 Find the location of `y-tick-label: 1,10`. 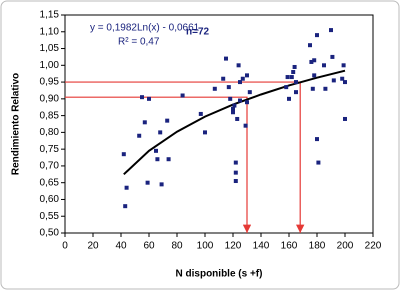

y-tick-label: 1,10 is located at coordinates (50, 31).